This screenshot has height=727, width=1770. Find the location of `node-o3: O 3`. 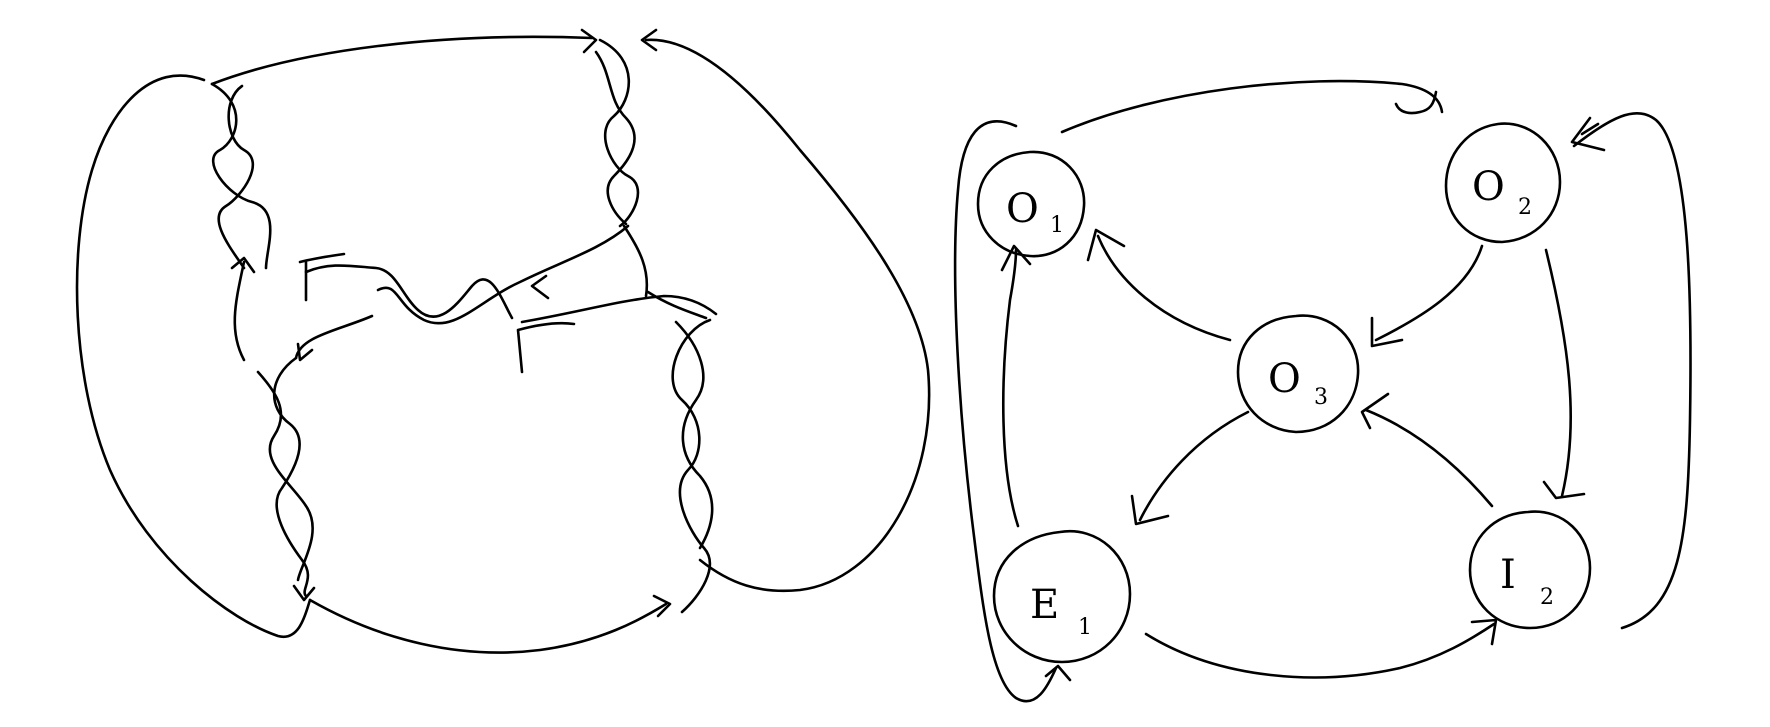

node-o3: O 3 is located at coordinates (1298, 374).